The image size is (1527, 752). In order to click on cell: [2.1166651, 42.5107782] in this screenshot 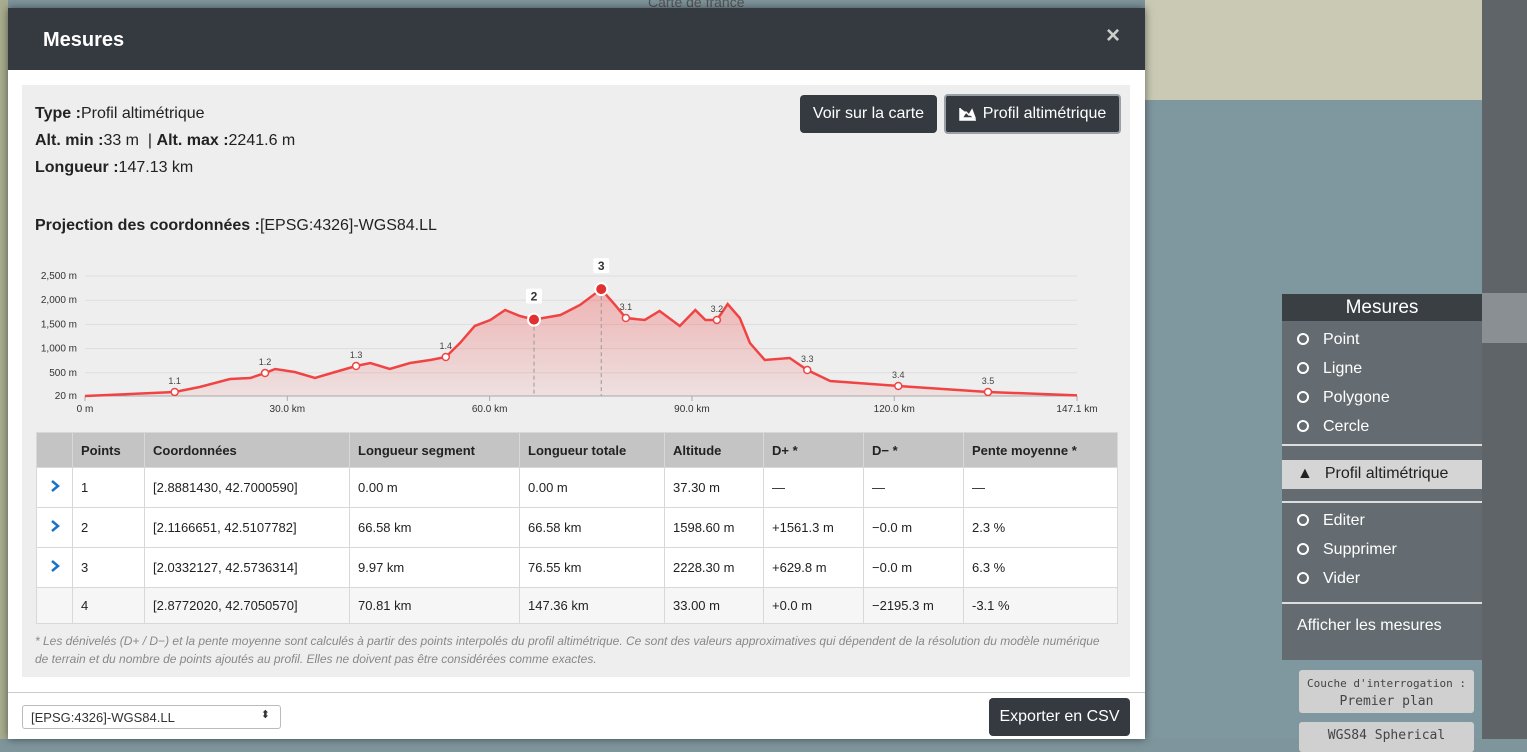, I will do `click(247, 527)`.